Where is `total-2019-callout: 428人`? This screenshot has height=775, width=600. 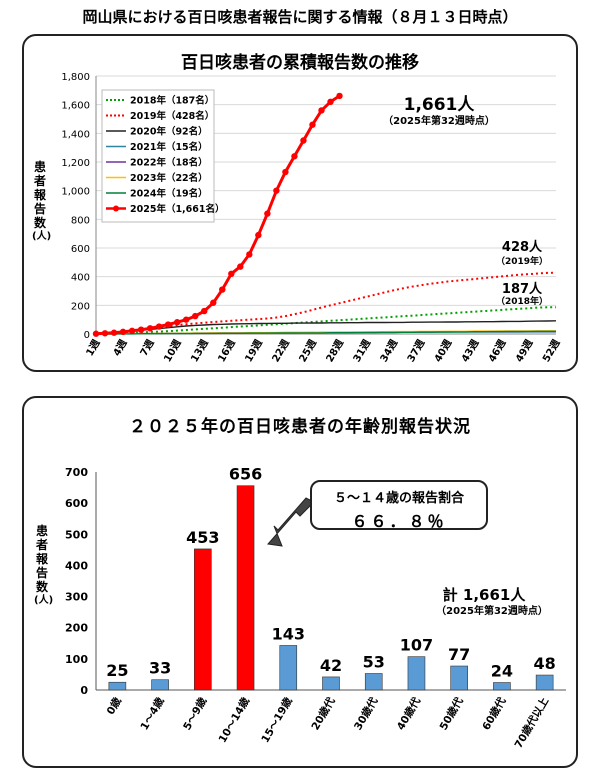
total-2019-callout: 428人 is located at coordinates (522, 247).